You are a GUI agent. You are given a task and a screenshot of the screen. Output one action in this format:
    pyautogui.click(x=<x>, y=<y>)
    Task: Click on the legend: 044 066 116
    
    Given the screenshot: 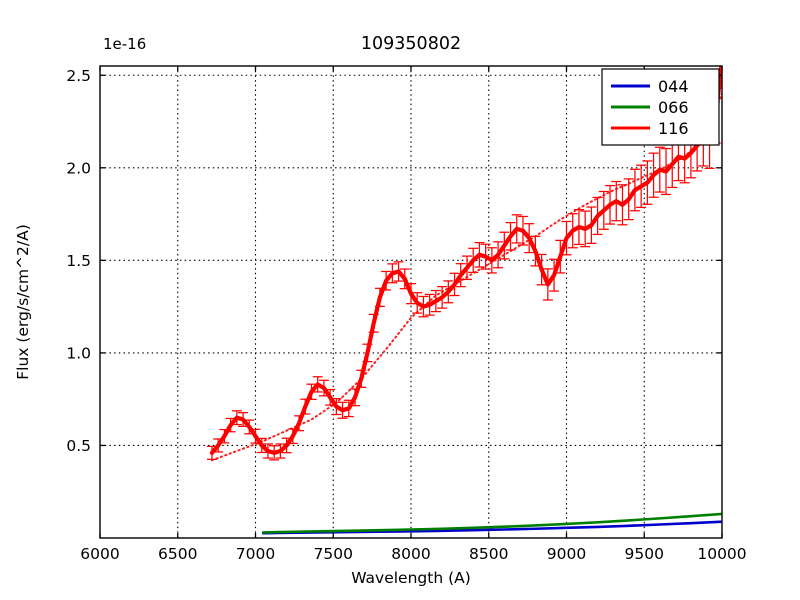 What is the action you would take?
    pyautogui.click(x=660, y=107)
    